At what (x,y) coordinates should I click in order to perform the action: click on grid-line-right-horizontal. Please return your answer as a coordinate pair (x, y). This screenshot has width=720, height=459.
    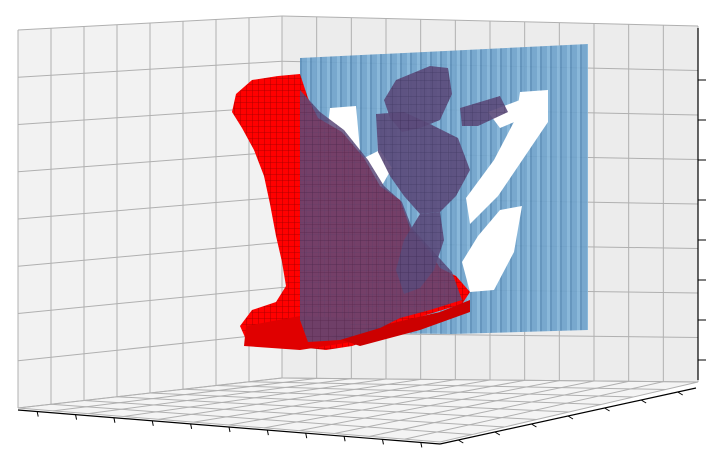
    Looking at the image, I should click on (490, 21).